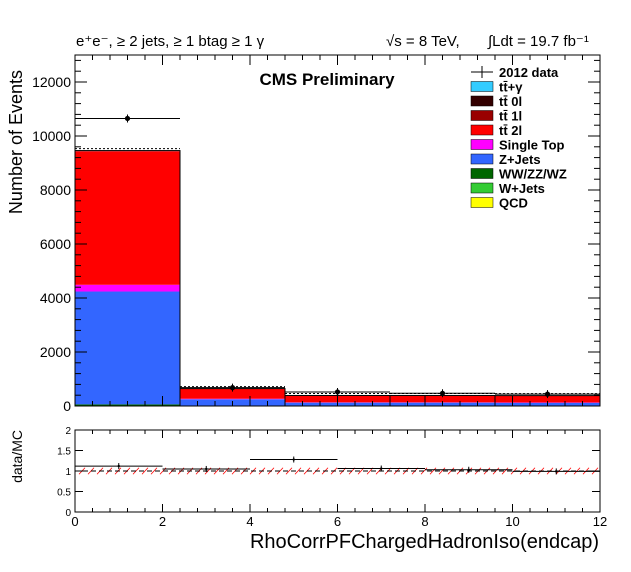 The height and width of the screenshot is (572, 631). I want to click on x-tick-label-4: 8, so click(424, 521).